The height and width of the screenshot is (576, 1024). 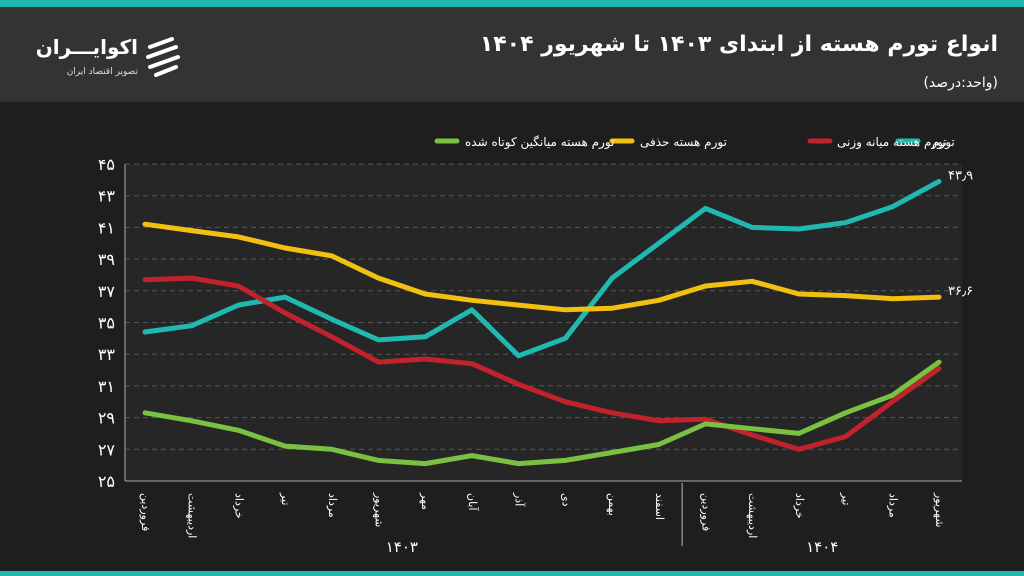 What do you see at coordinates (402, 547) in the screenshot?
I see `year-label: ۱۴۰۳` at bounding box center [402, 547].